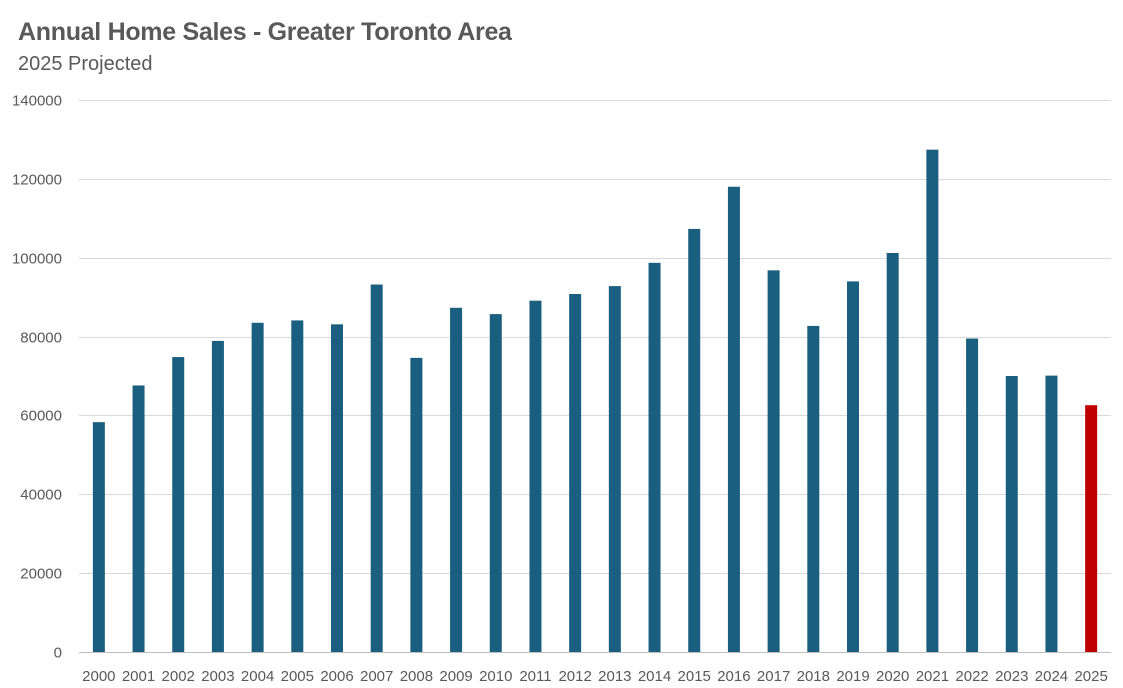 The width and height of the screenshot is (1123, 688). I want to click on x-tick-label: 2013, so click(614, 676).